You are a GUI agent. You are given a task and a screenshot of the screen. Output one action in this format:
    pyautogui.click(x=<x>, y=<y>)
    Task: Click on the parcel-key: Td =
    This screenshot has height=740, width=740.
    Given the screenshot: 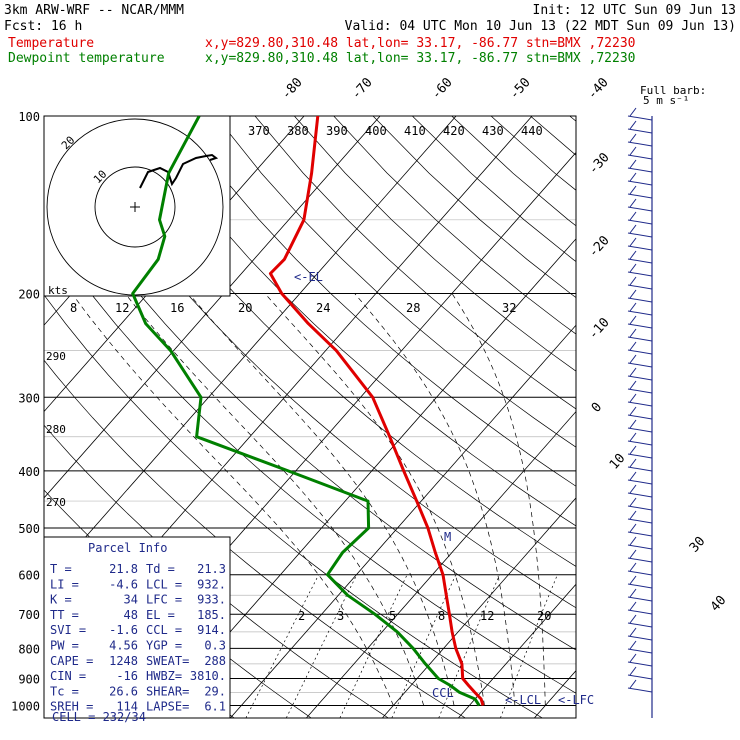 What is the action you would take?
    pyautogui.click(x=160, y=569)
    